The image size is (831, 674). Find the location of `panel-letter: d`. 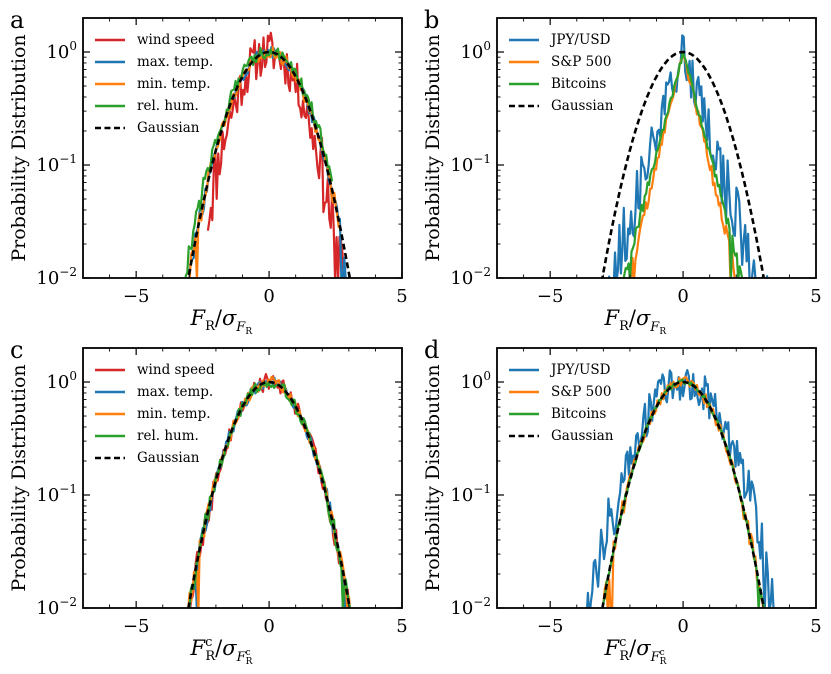

panel-letter: d is located at coordinates (431, 350).